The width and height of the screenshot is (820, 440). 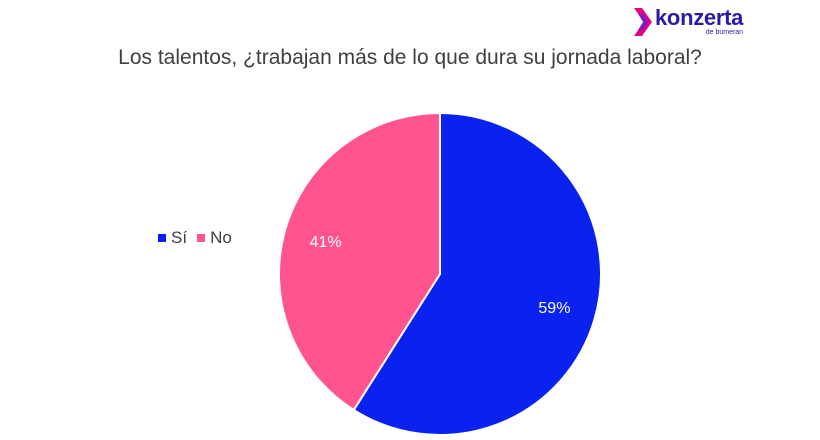 I want to click on legend-item-no: No, so click(x=214, y=238).